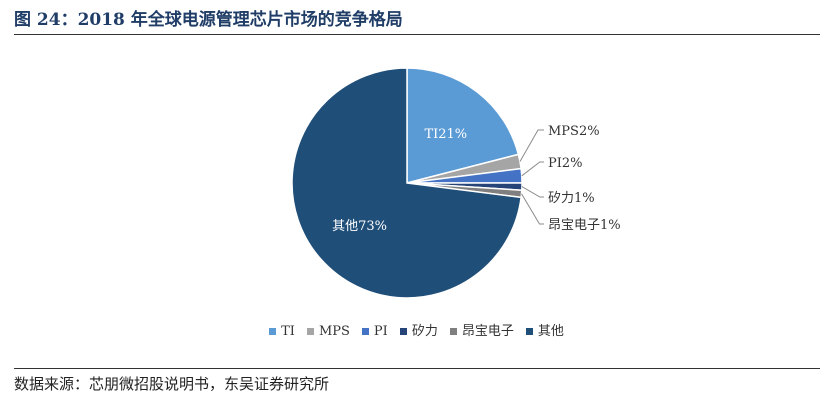 The width and height of the screenshot is (833, 404). Describe the element at coordinates (172, 384) in the screenshot. I see `source-note: 数据来源：芯朋微招股说明书，东吴证券研究所` at that location.